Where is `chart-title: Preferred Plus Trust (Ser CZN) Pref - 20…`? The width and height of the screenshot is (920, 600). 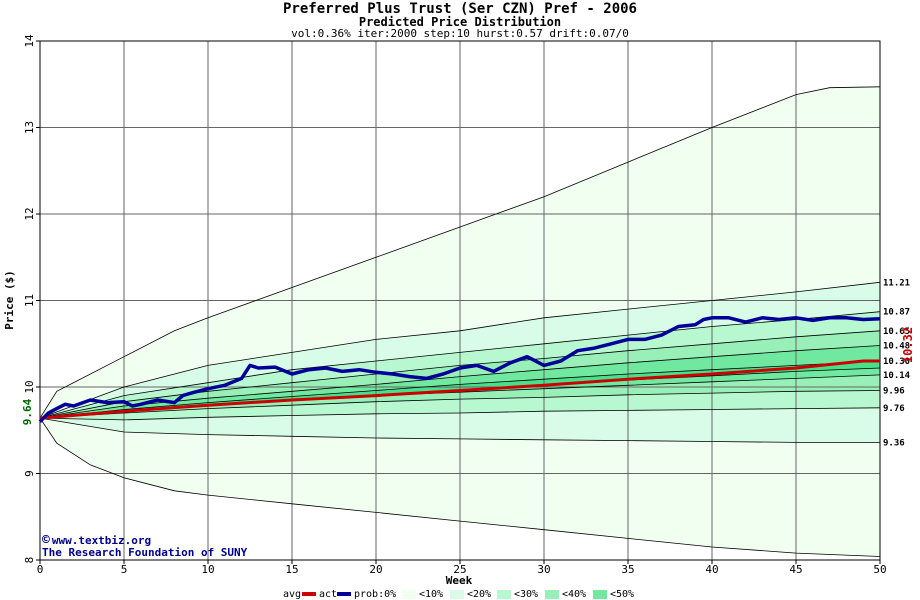 chart-title: Preferred Plus Trust (Ser CZN) Pref - 20… is located at coordinates (460, 9).